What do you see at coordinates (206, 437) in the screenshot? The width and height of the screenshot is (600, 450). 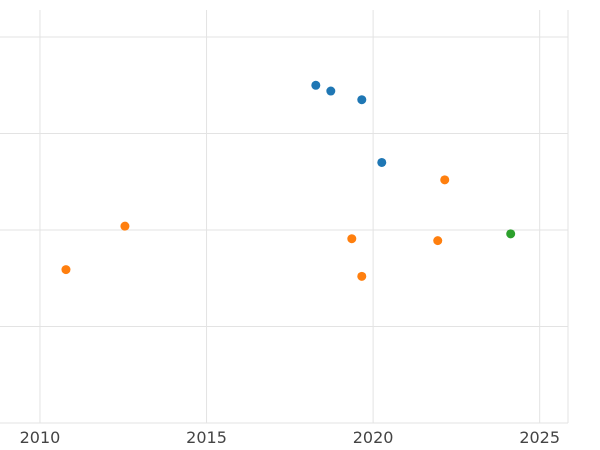 I see `x-tick-label-2015: 2015` at bounding box center [206, 437].